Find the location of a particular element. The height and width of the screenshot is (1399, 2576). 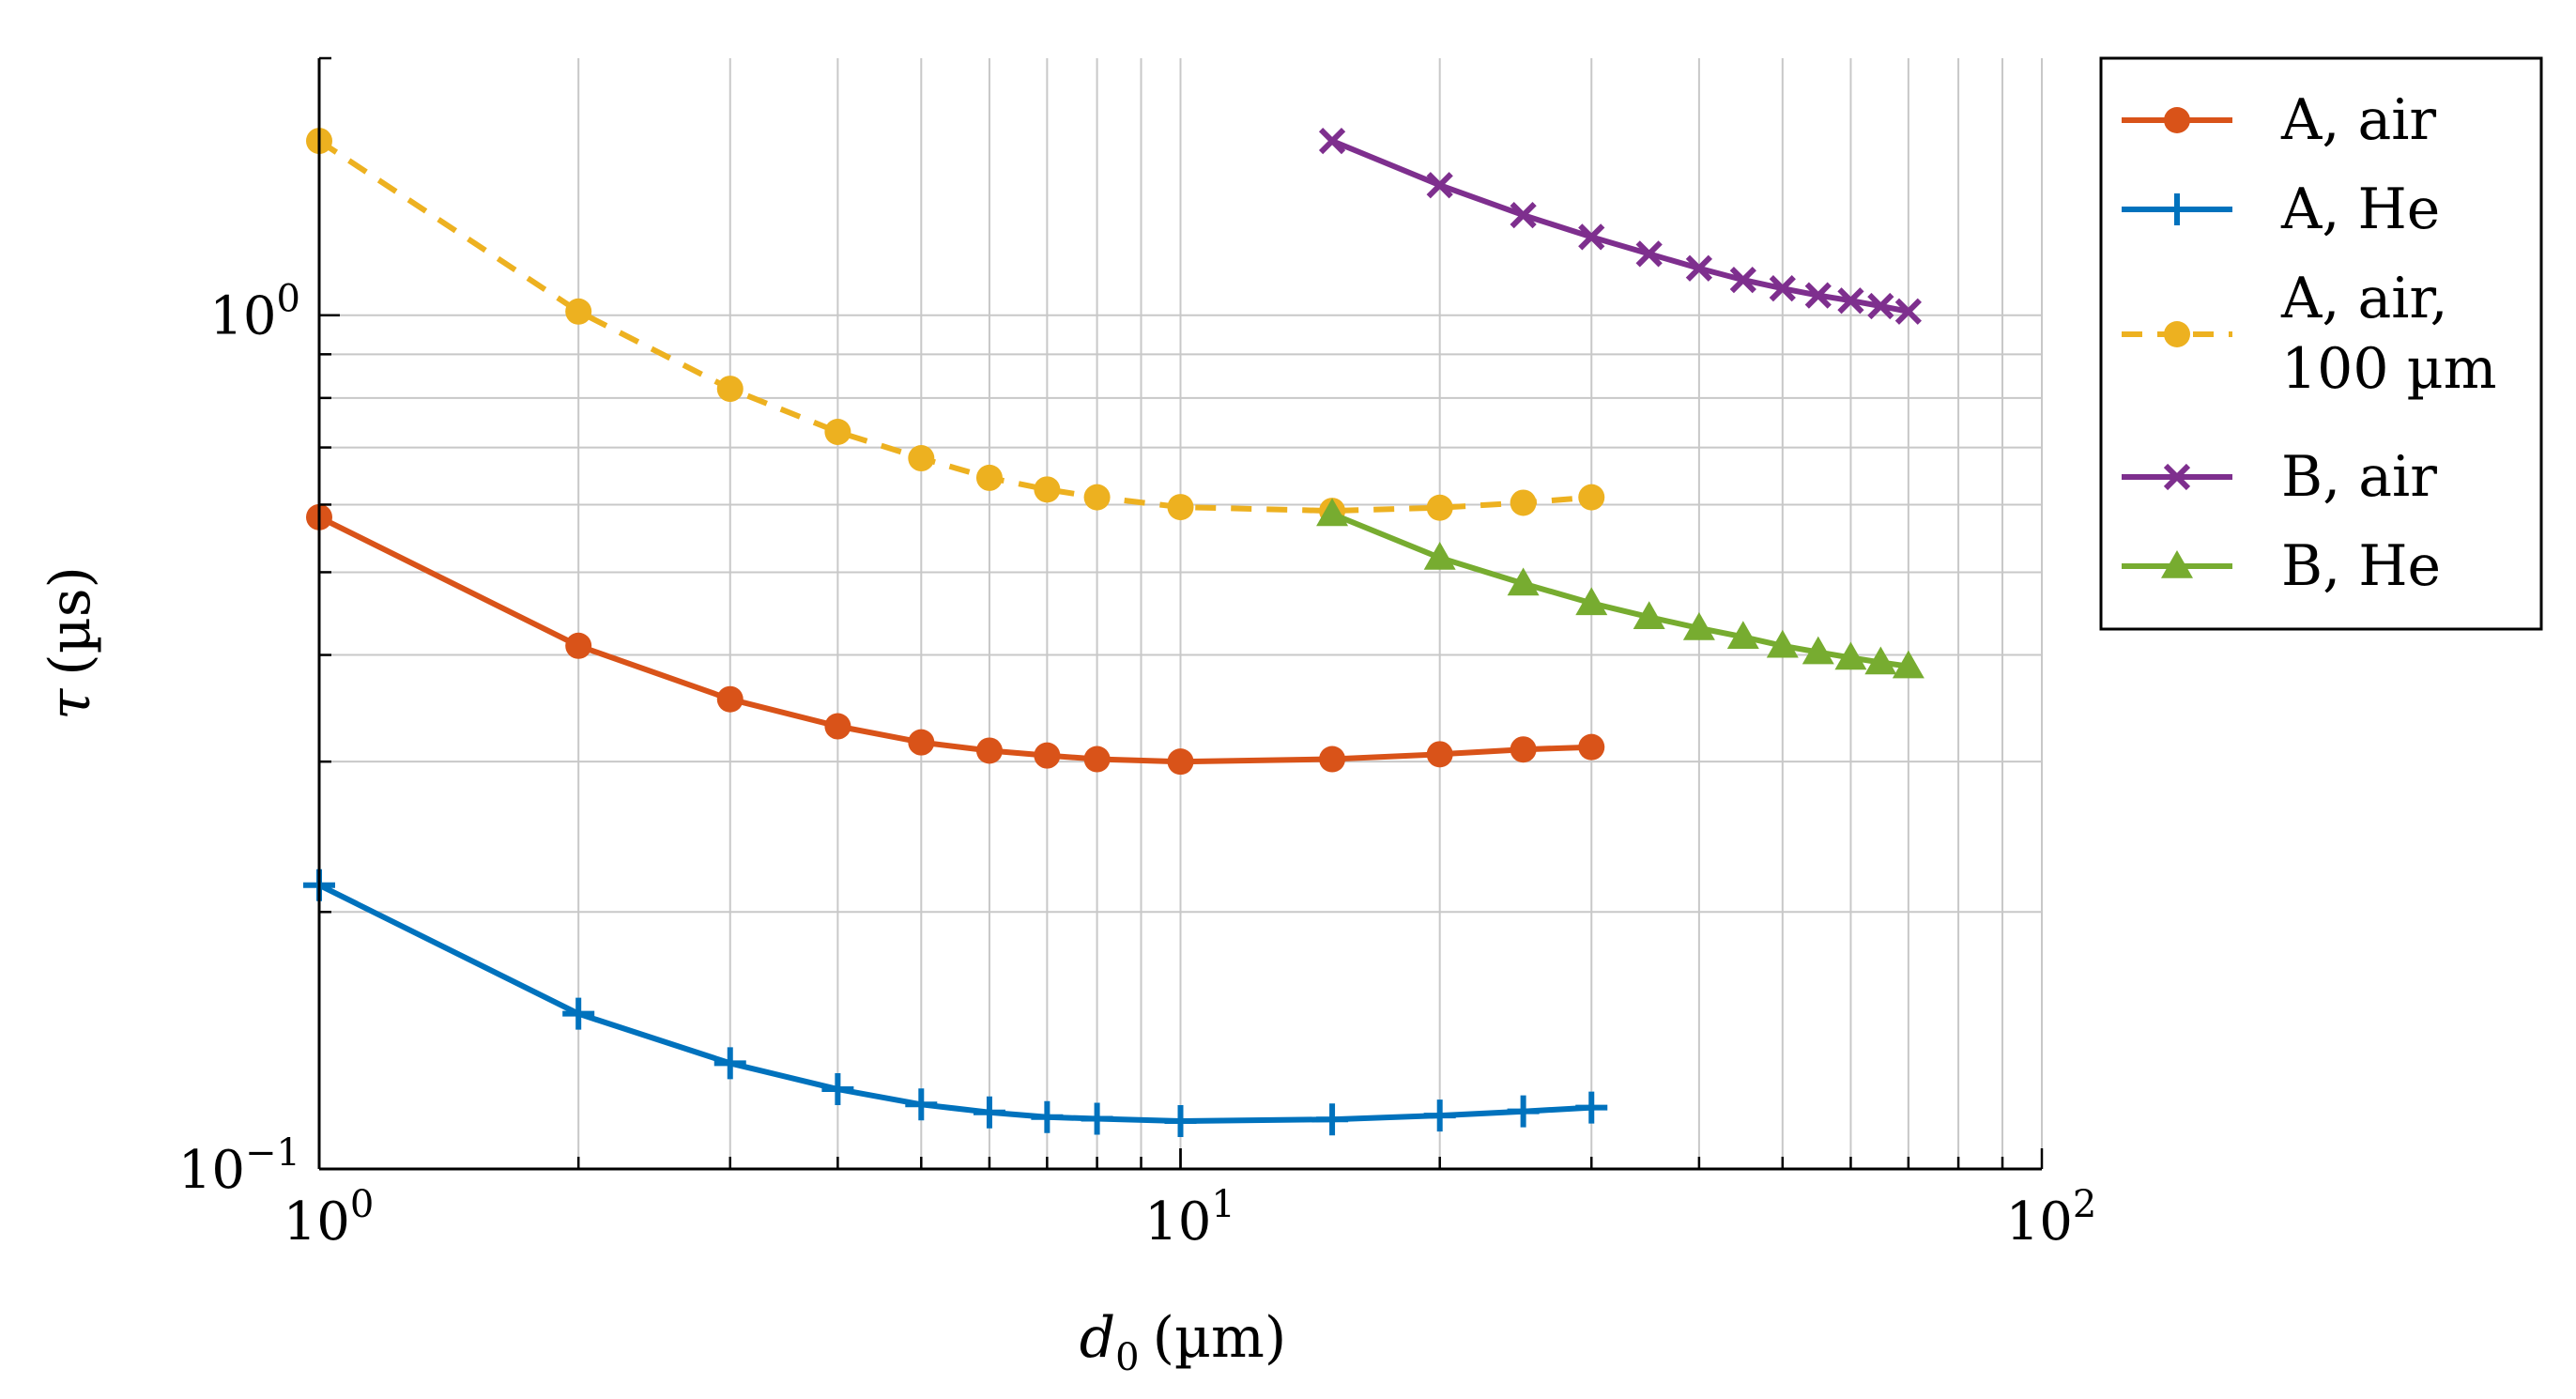

series-line-a-he is located at coordinates (955, 1003).